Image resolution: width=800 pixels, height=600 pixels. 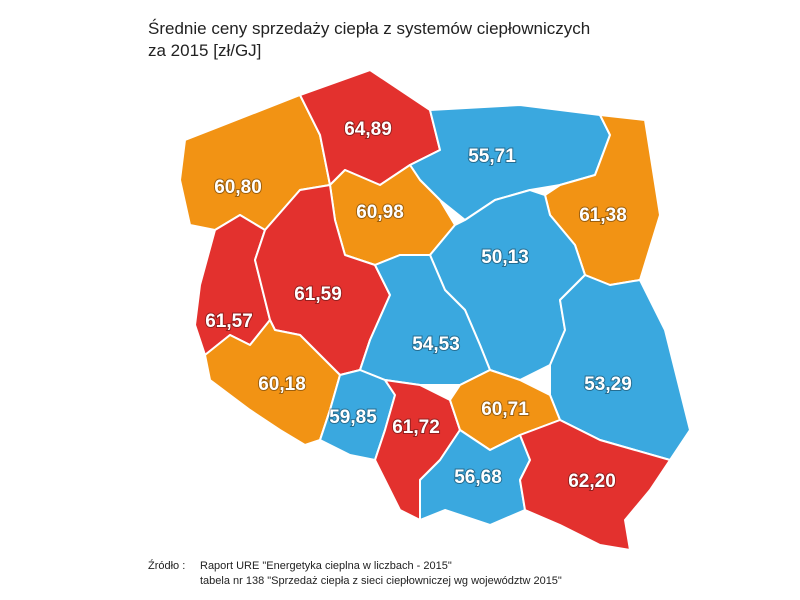 What do you see at coordinates (166, 565) in the screenshot?
I see `source-prefix: Źródło :` at bounding box center [166, 565].